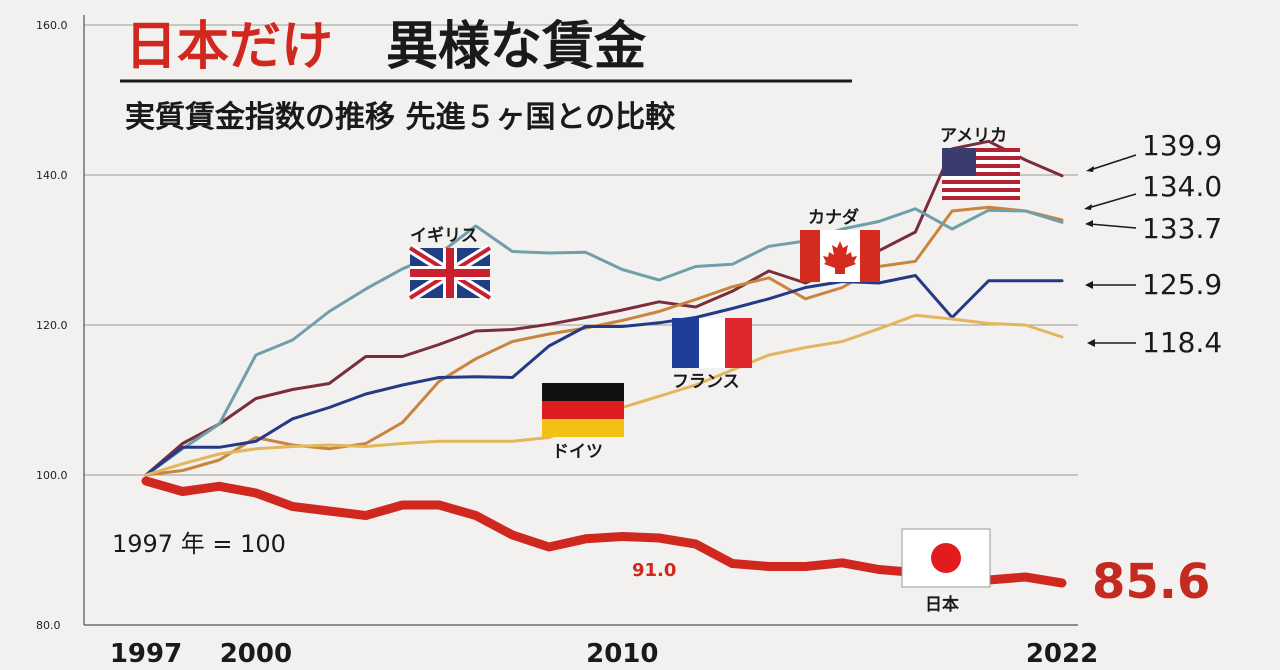  I want to click on y-tick-label: 100.0, so click(52, 475).